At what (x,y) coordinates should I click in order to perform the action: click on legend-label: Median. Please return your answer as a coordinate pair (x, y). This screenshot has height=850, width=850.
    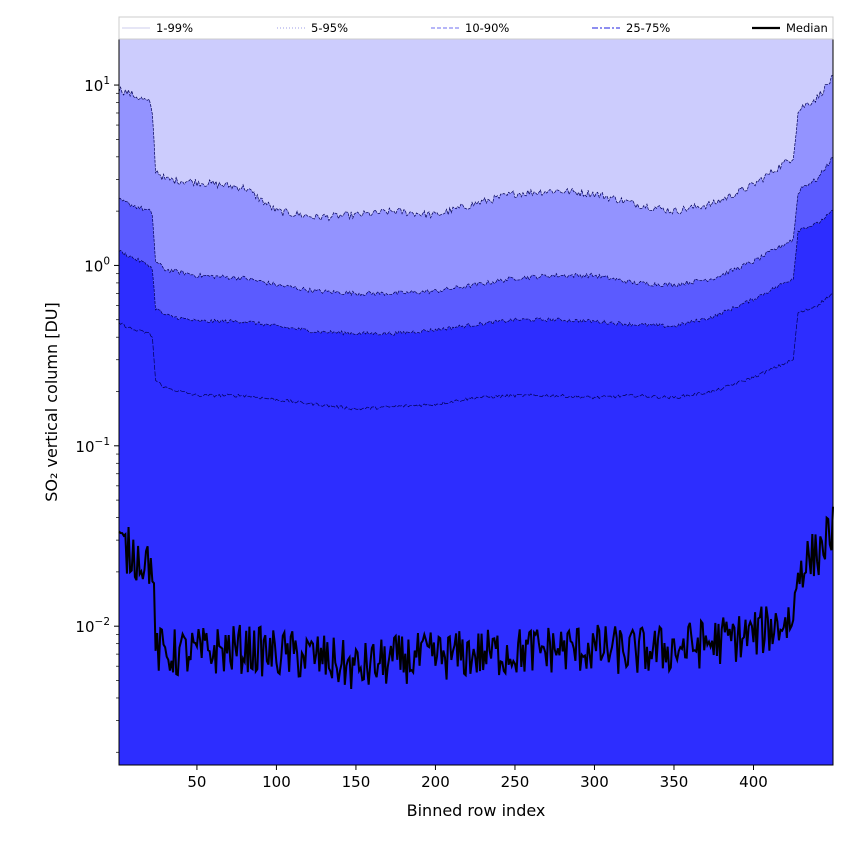
    Looking at the image, I should click on (807, 28).